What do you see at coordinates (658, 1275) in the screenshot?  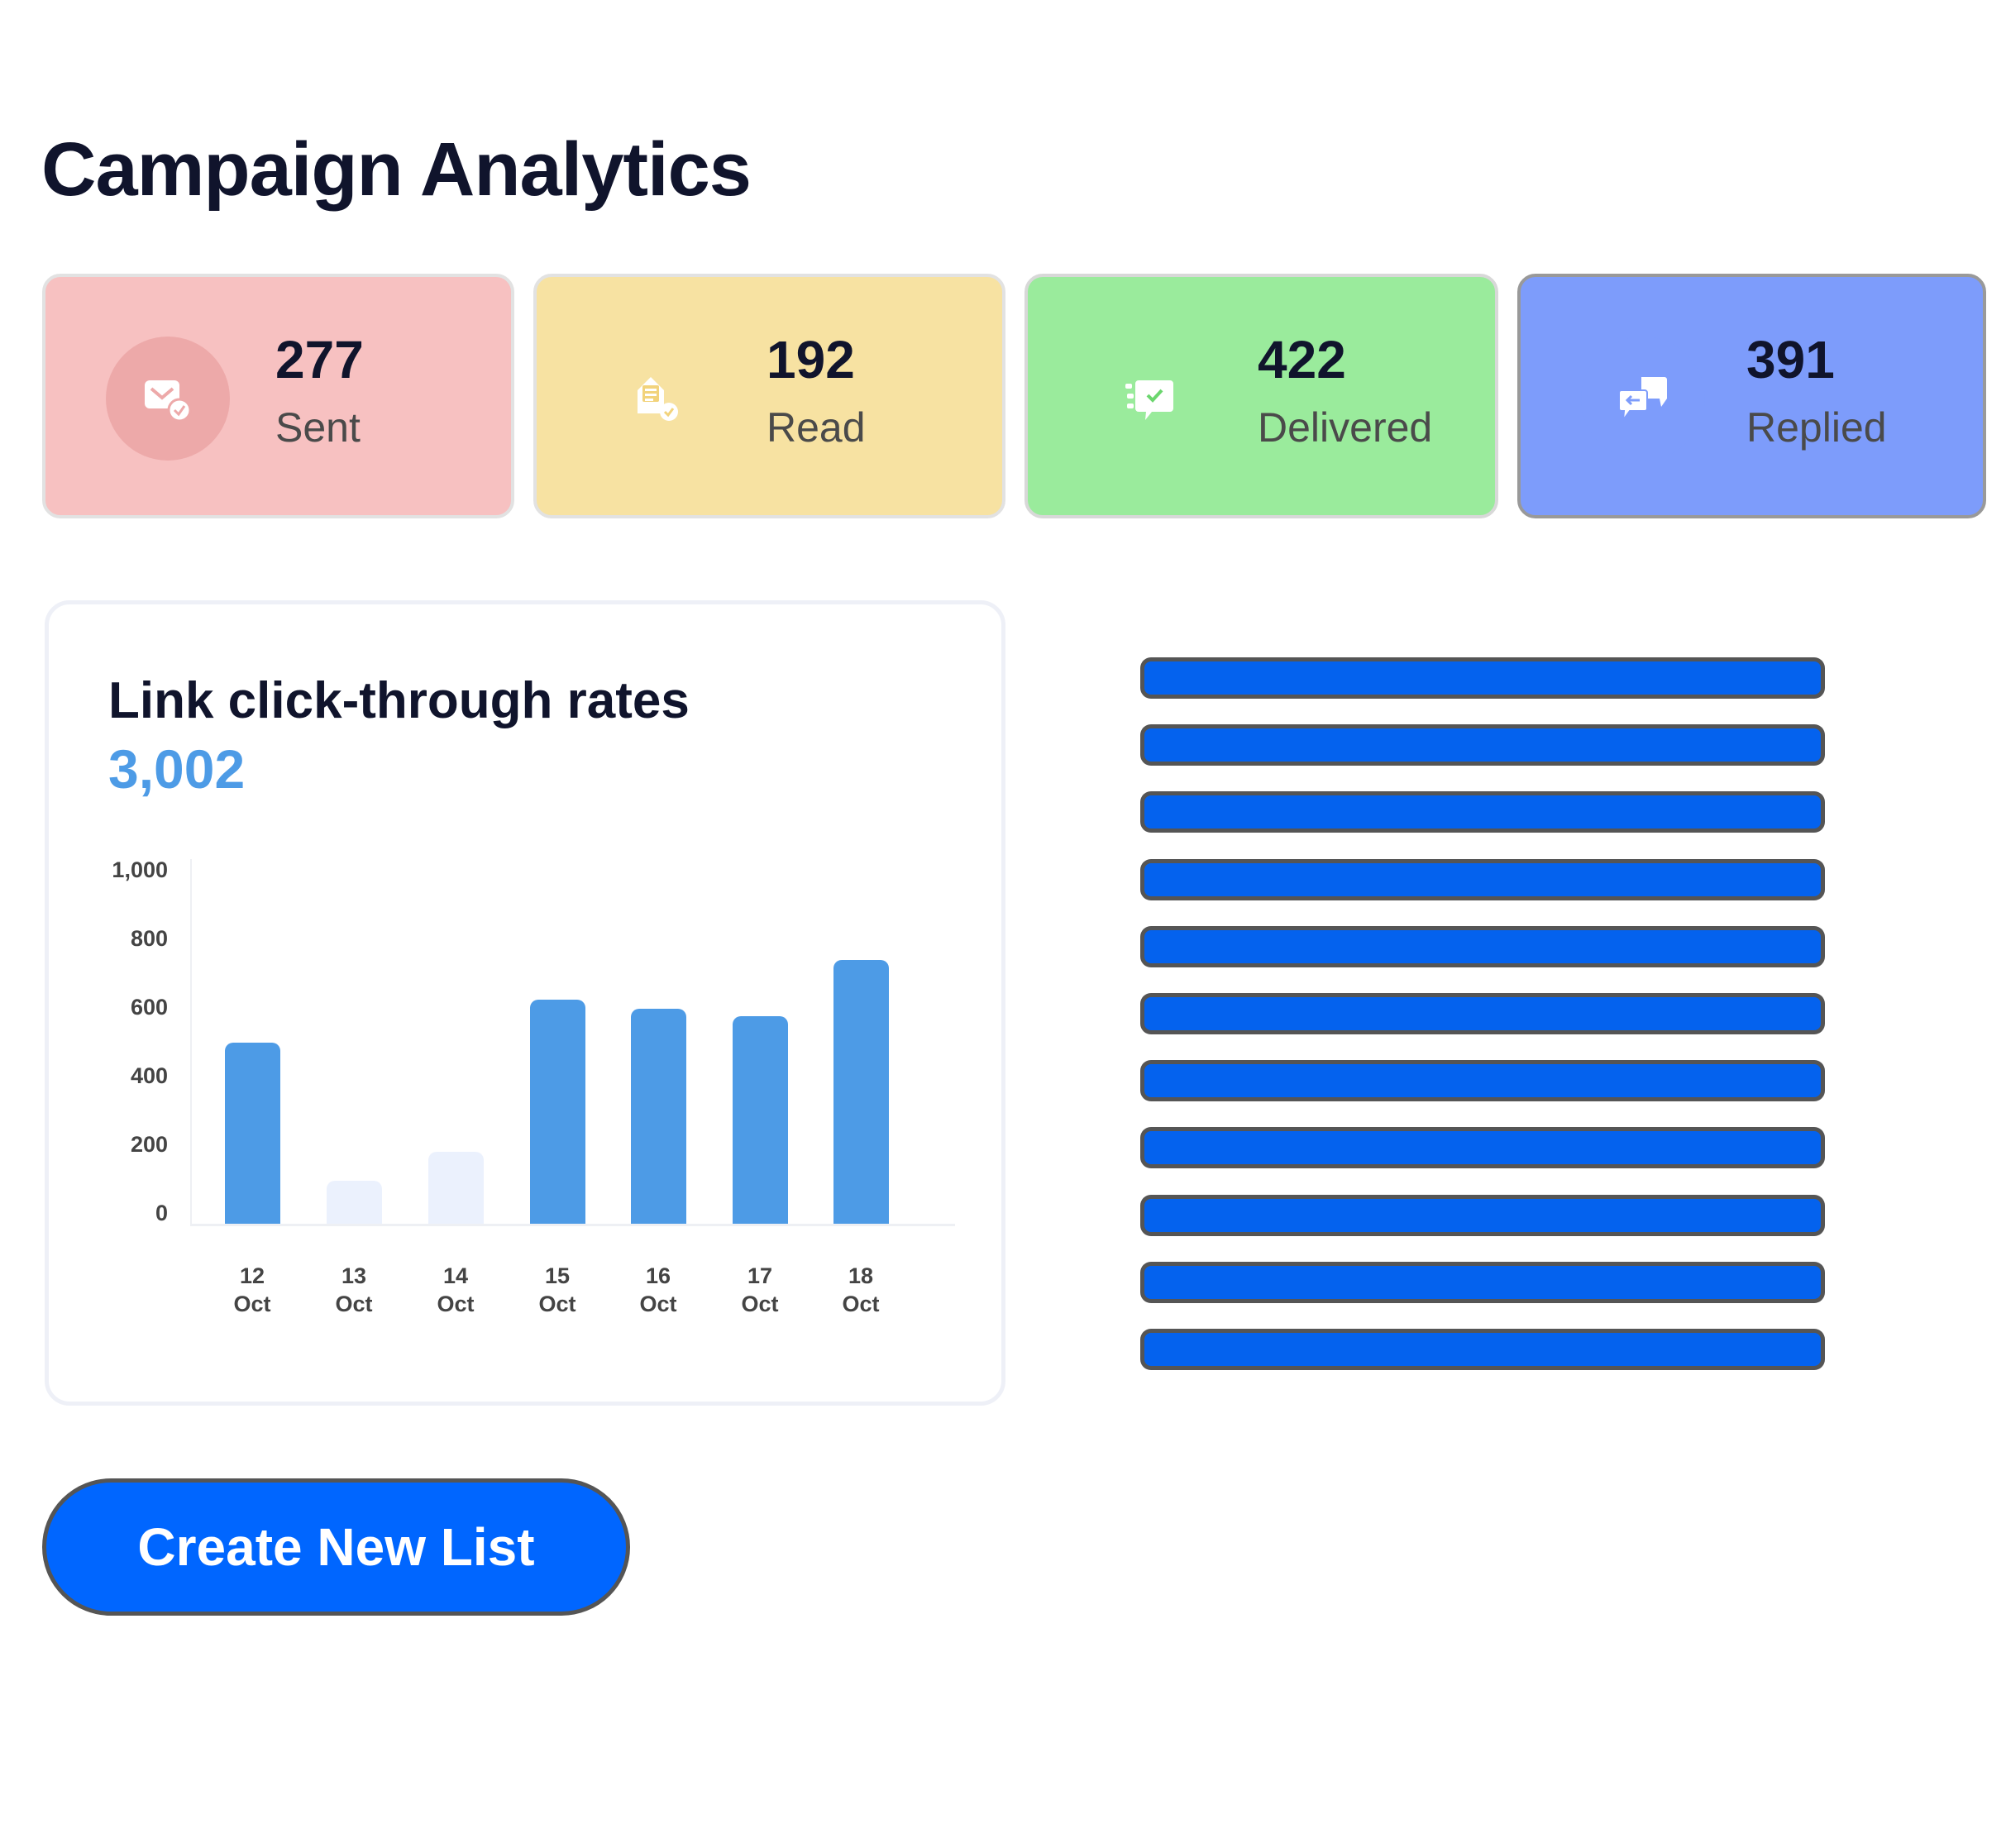 I see `x-tick-line: 16` at bounding box center [658, 1275].